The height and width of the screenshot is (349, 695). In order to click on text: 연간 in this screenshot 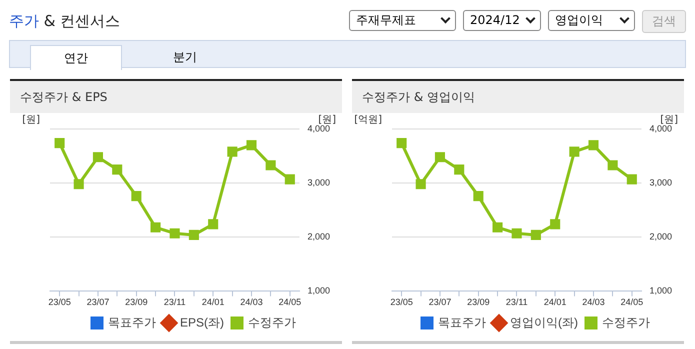, I will do `click(76, 57)`.